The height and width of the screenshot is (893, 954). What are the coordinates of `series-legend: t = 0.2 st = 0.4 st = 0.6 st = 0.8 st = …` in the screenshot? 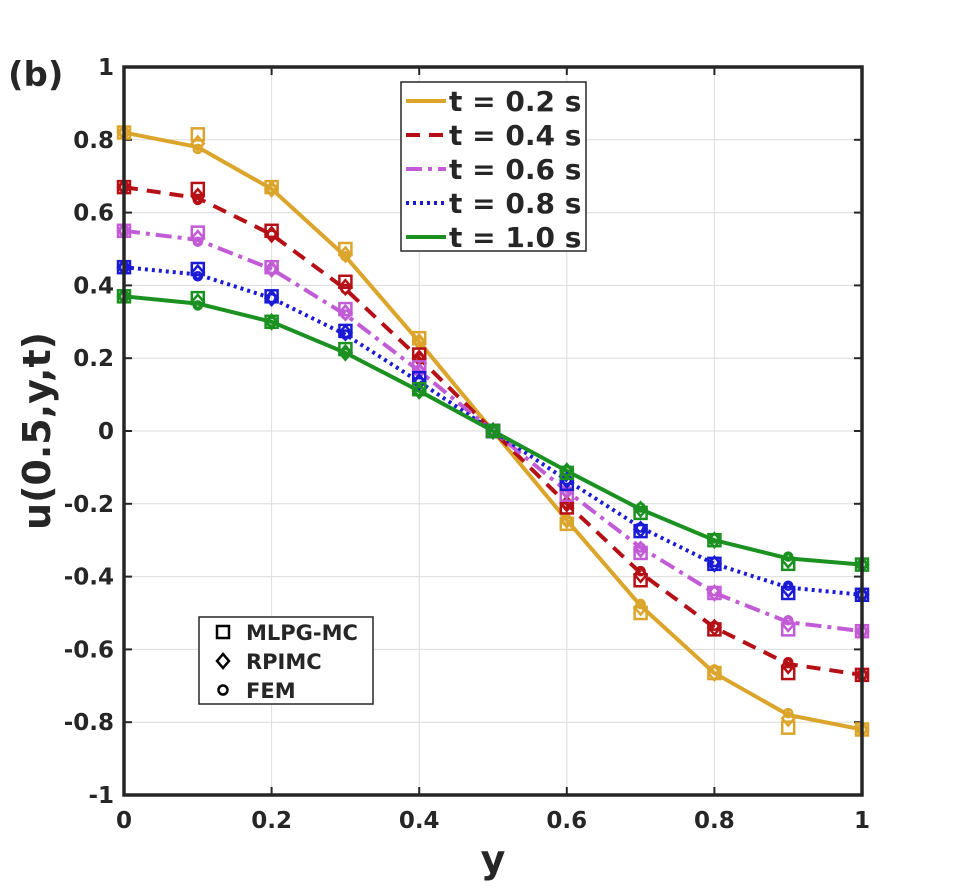 It's located at (493, 167).